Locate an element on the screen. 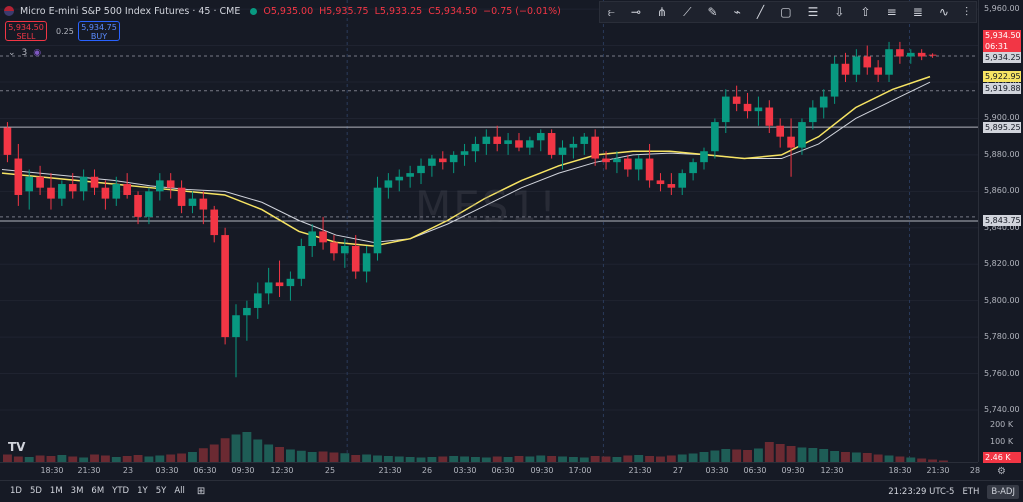 The height and width of the screenshot is (502, 1023). path-icon: ╱ is located at coordinates (760, 12).